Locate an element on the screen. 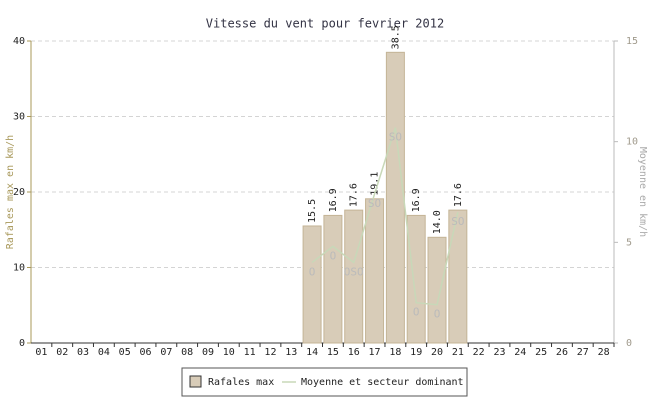  value-label: 14.0 is located at coordinates (437, 222).